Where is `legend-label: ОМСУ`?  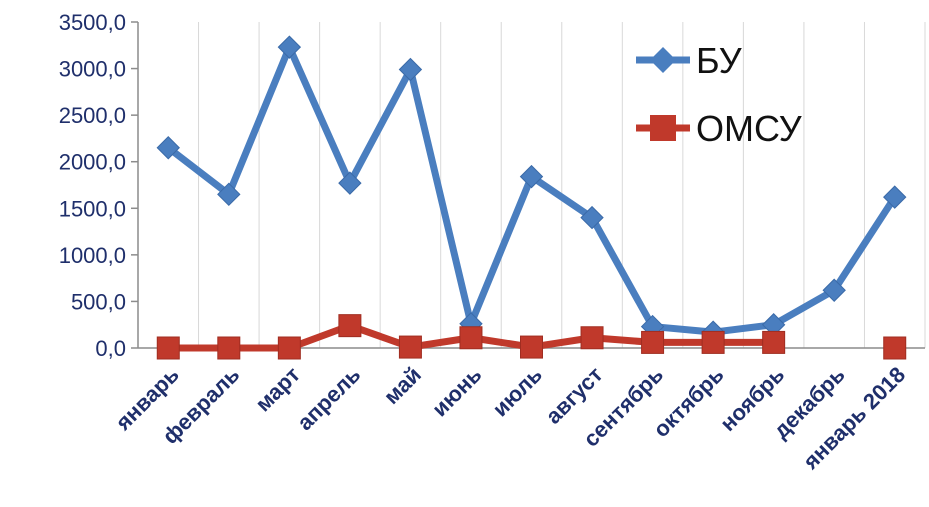 legend-label: ОМСУ is located at coordinates (749, 128).